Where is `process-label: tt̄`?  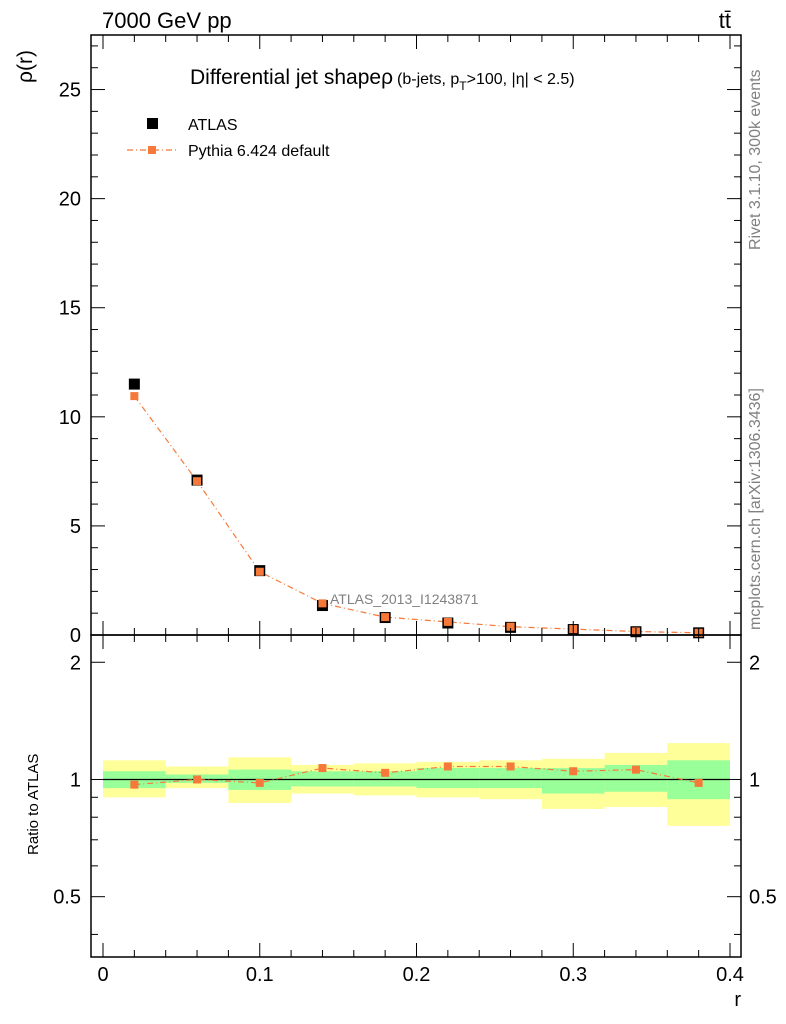
process-label: tt̄ is located at coordinates (725, 20).